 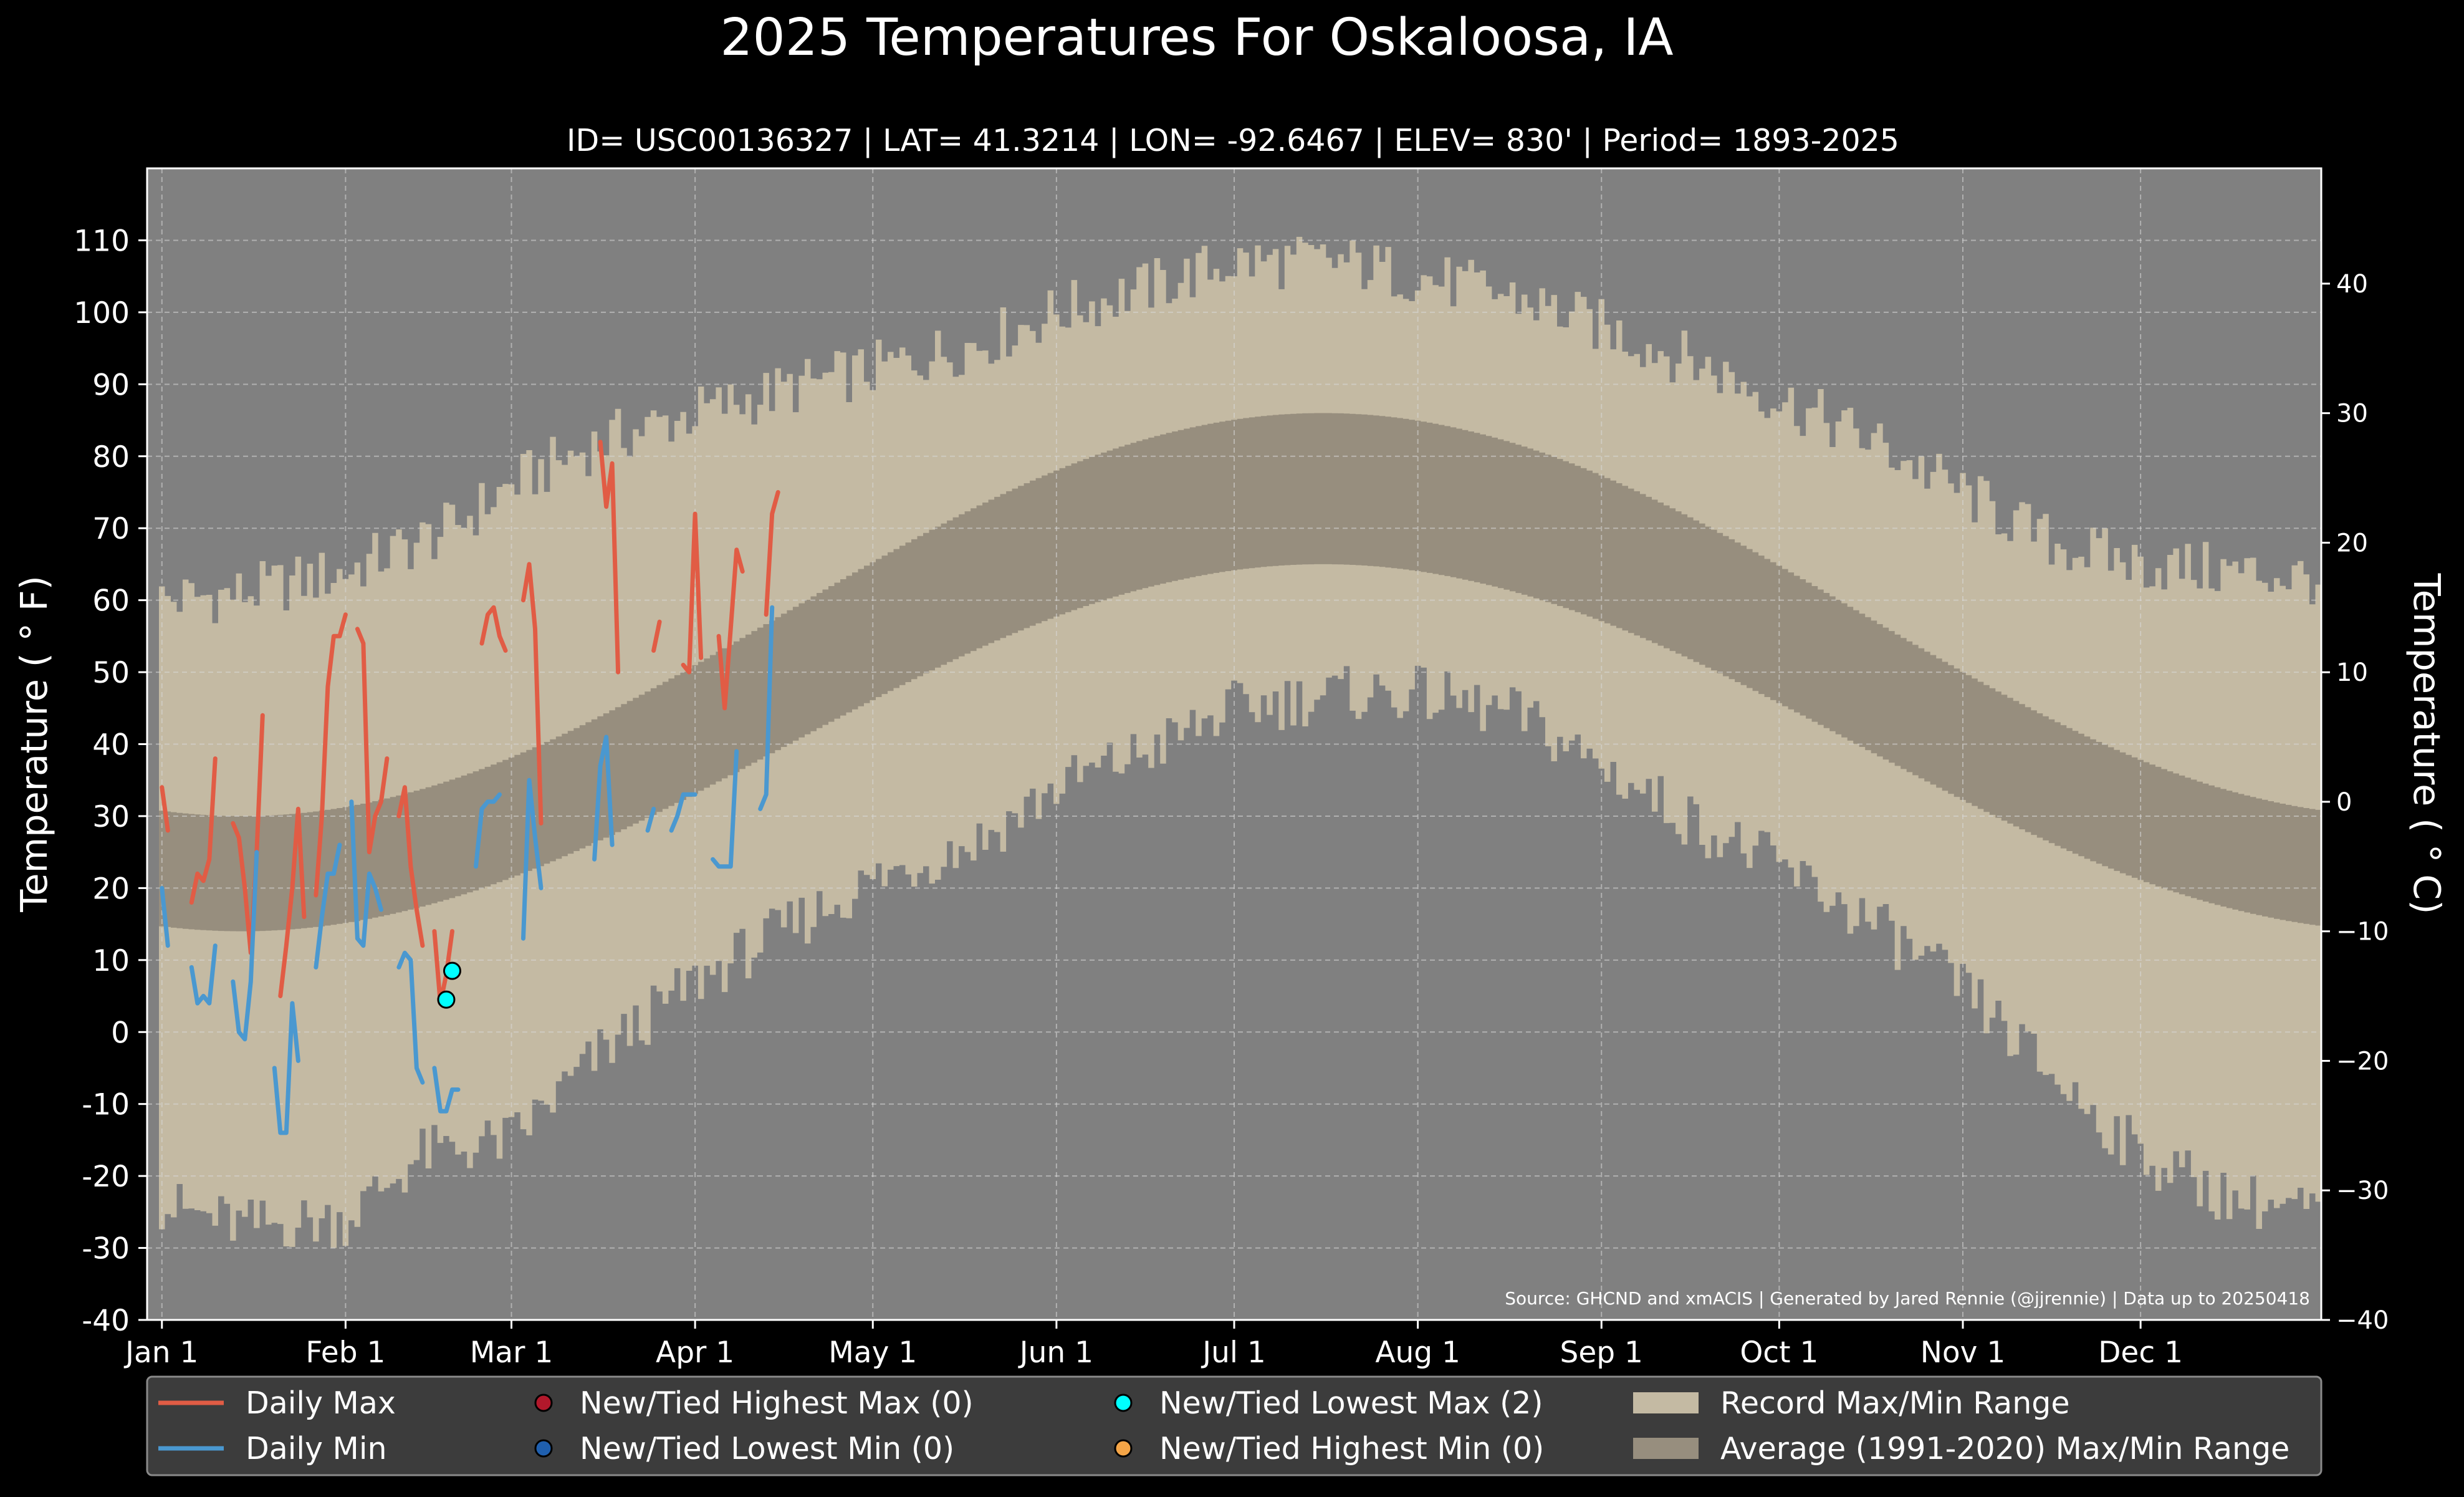 I want to click on y-right-tick-label: −10, so click(x=2362, y=932).